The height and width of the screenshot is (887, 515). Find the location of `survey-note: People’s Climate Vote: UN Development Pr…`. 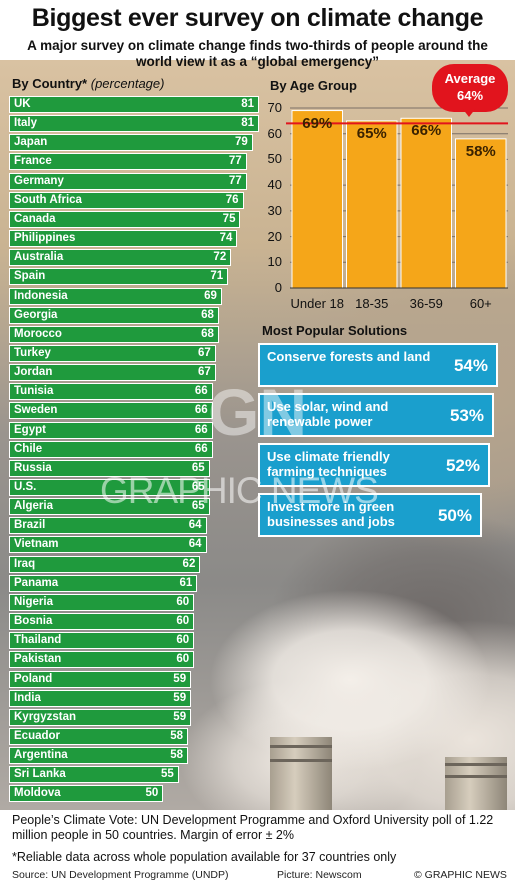

survey-note: People’s Climate Vote: UN Development Pr… is located at coordinates (253, 827).